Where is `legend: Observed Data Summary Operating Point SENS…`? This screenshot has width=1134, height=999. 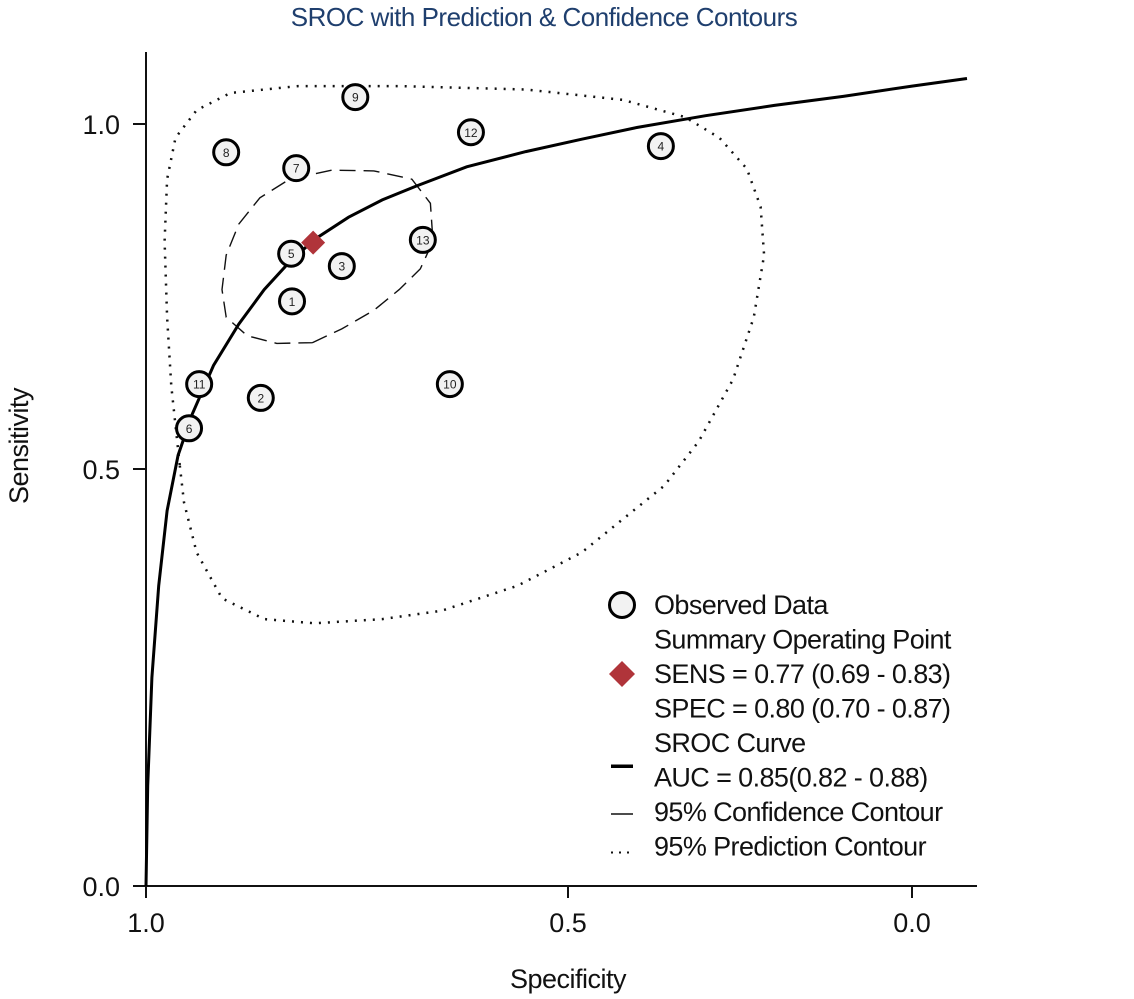 legend: Observed Data Summary Operating Point SENS… is located at coordinates (780, 726).